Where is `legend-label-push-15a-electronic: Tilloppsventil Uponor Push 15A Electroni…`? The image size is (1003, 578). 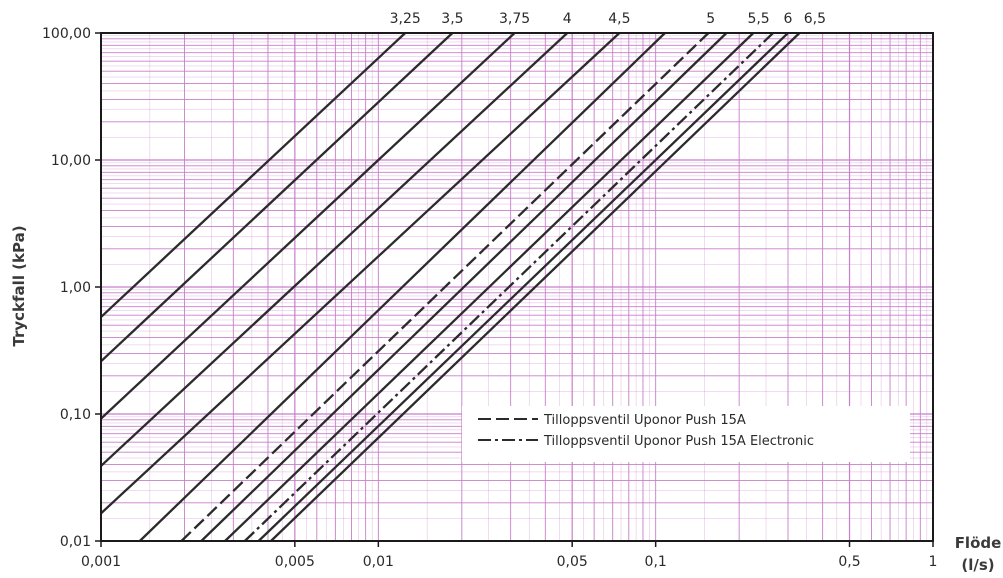
legend-label-push-15a-electronic: Tilloppsventil Uponor Push 15A Electroni… is located at coordinates (678, 441).